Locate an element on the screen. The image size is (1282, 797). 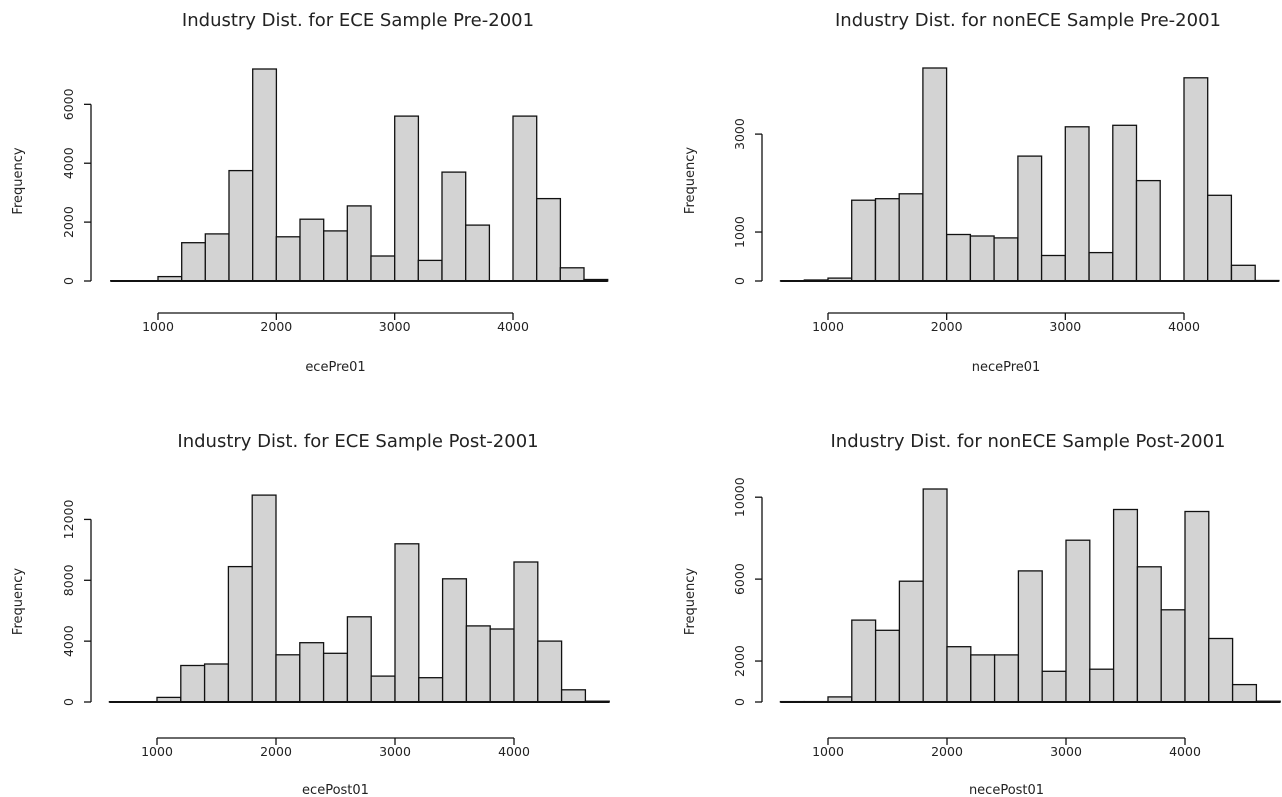
y-tick-label: 8000 is located at coordinates (68, 580).